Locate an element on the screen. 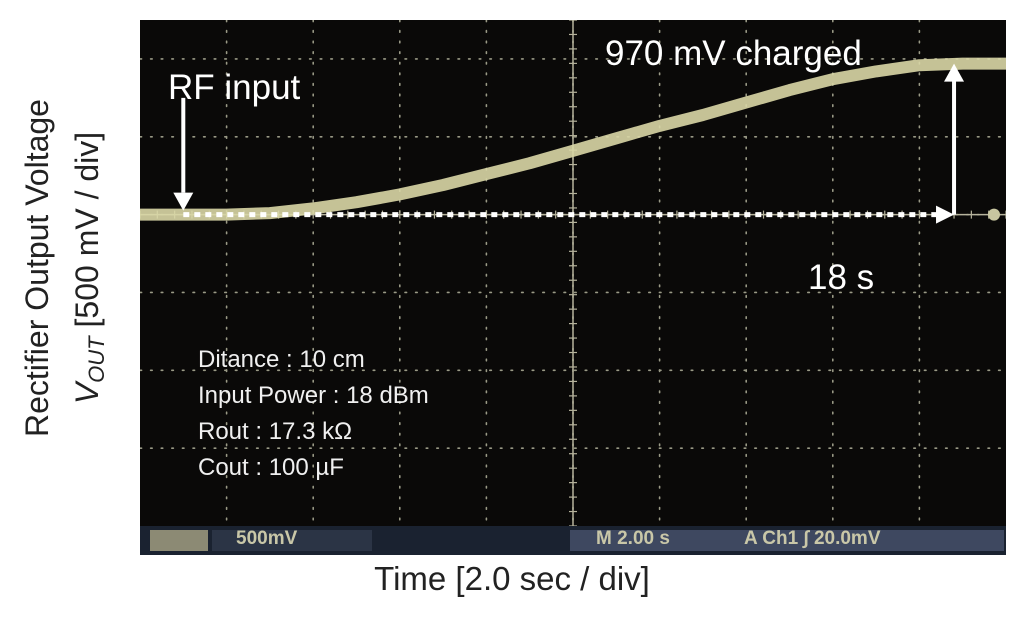 This screenshot has height=623, width=1024. setting-input-power: Input Power : 18 dBm is located at coordinates (313, 395).